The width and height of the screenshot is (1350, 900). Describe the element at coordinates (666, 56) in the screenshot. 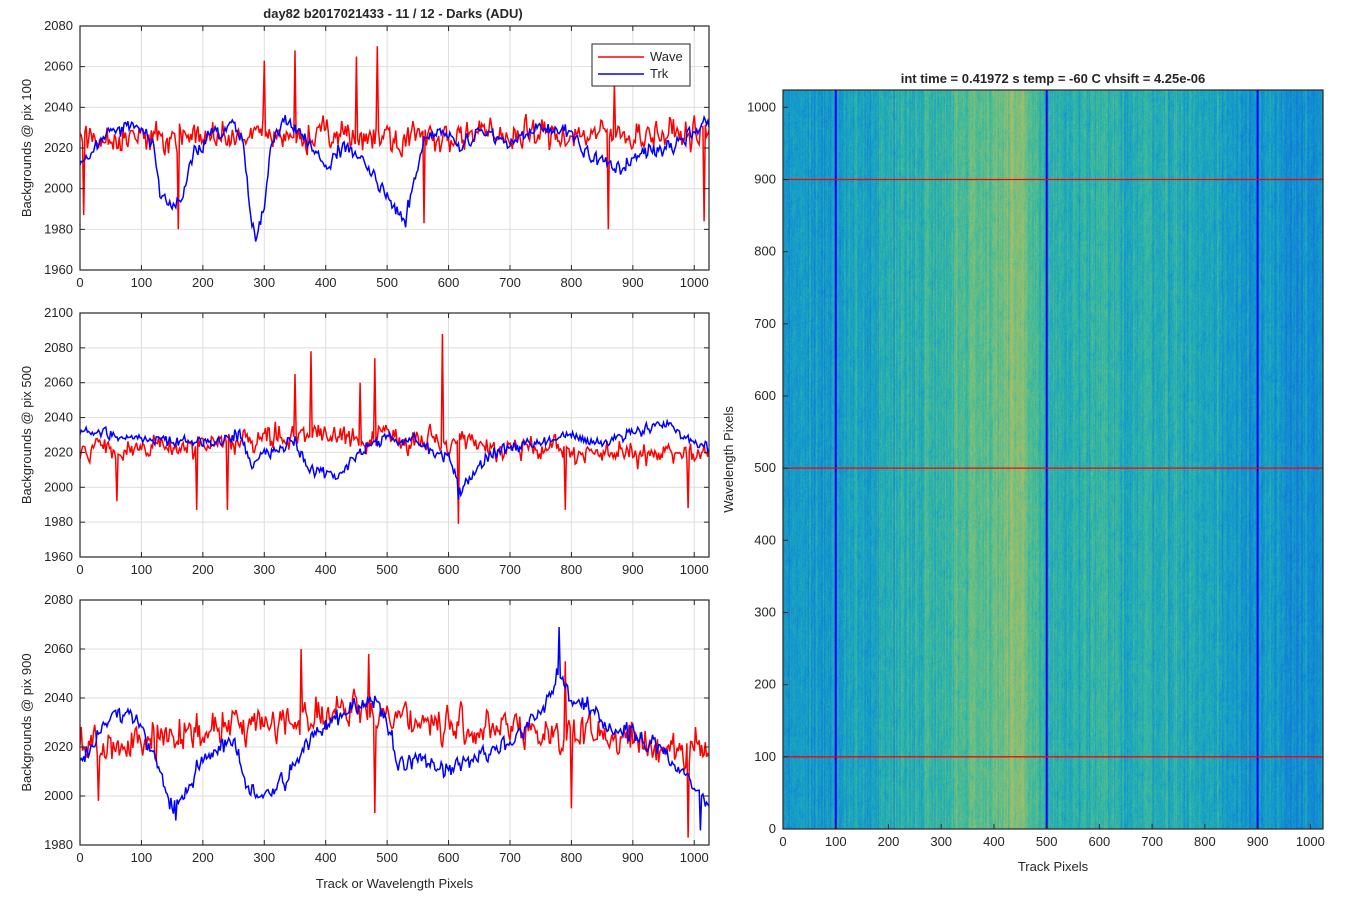

I see `legend-label-wave: Wave` at that location.